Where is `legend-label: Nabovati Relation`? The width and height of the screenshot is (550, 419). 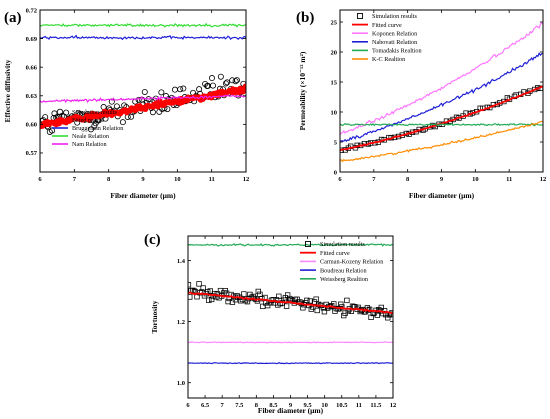
legend-label: Nabovati Relation is located at coordinates (394, 42).